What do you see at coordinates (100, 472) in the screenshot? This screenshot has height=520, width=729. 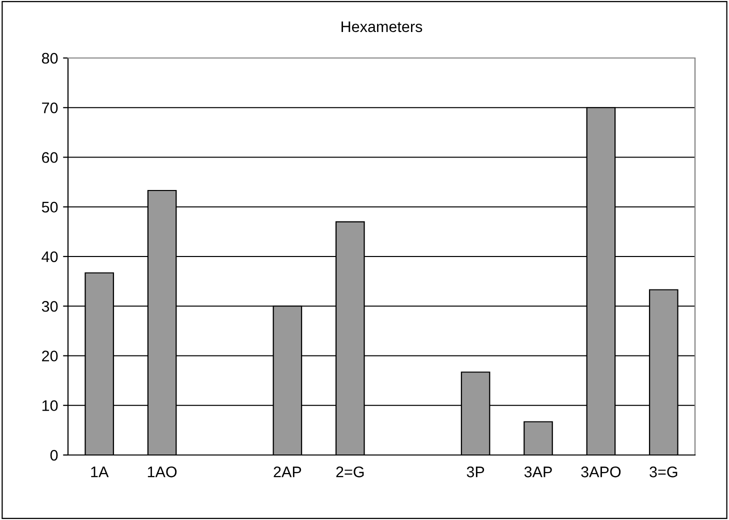 I see `x-tick-label: 1A` at bounding box center [100, 472].